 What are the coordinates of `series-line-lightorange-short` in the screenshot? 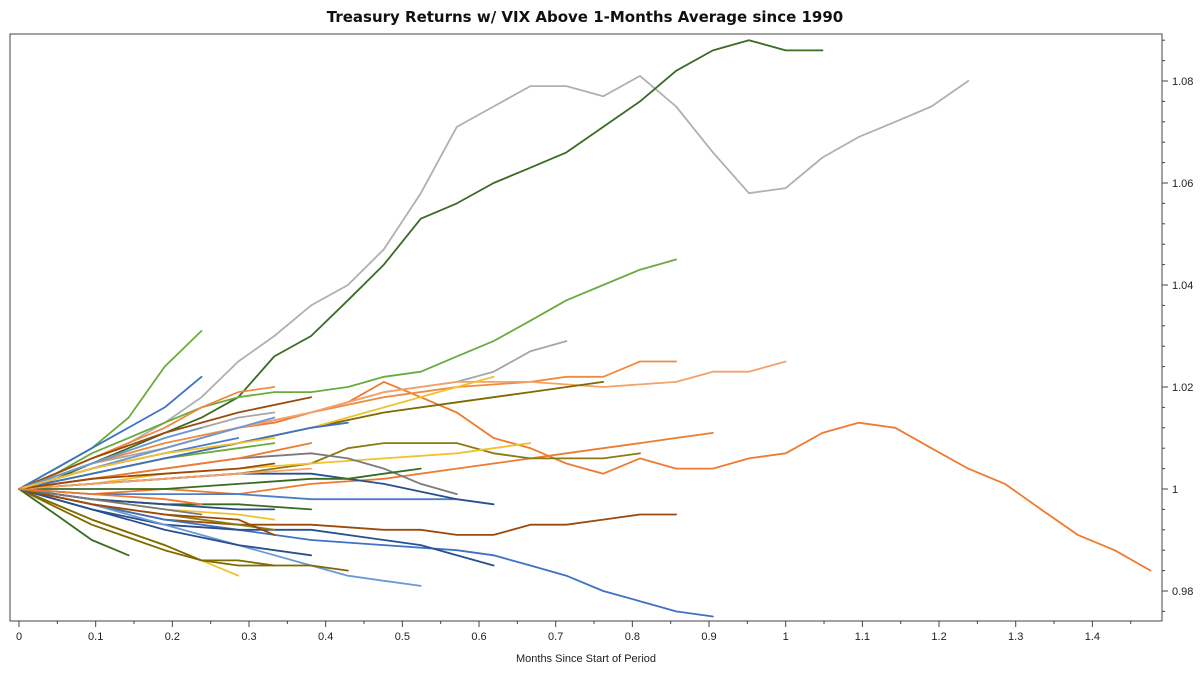 It's located at (165, 478).